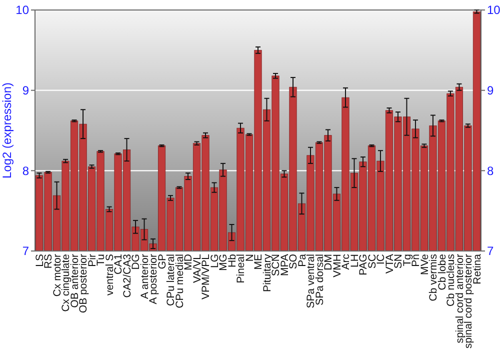 Image resolution: width=500 pixels, height=350 pixels. Describe the element at coordinates (26, 171) in the screenshot. I see `y-tick-label: 8` at that location.